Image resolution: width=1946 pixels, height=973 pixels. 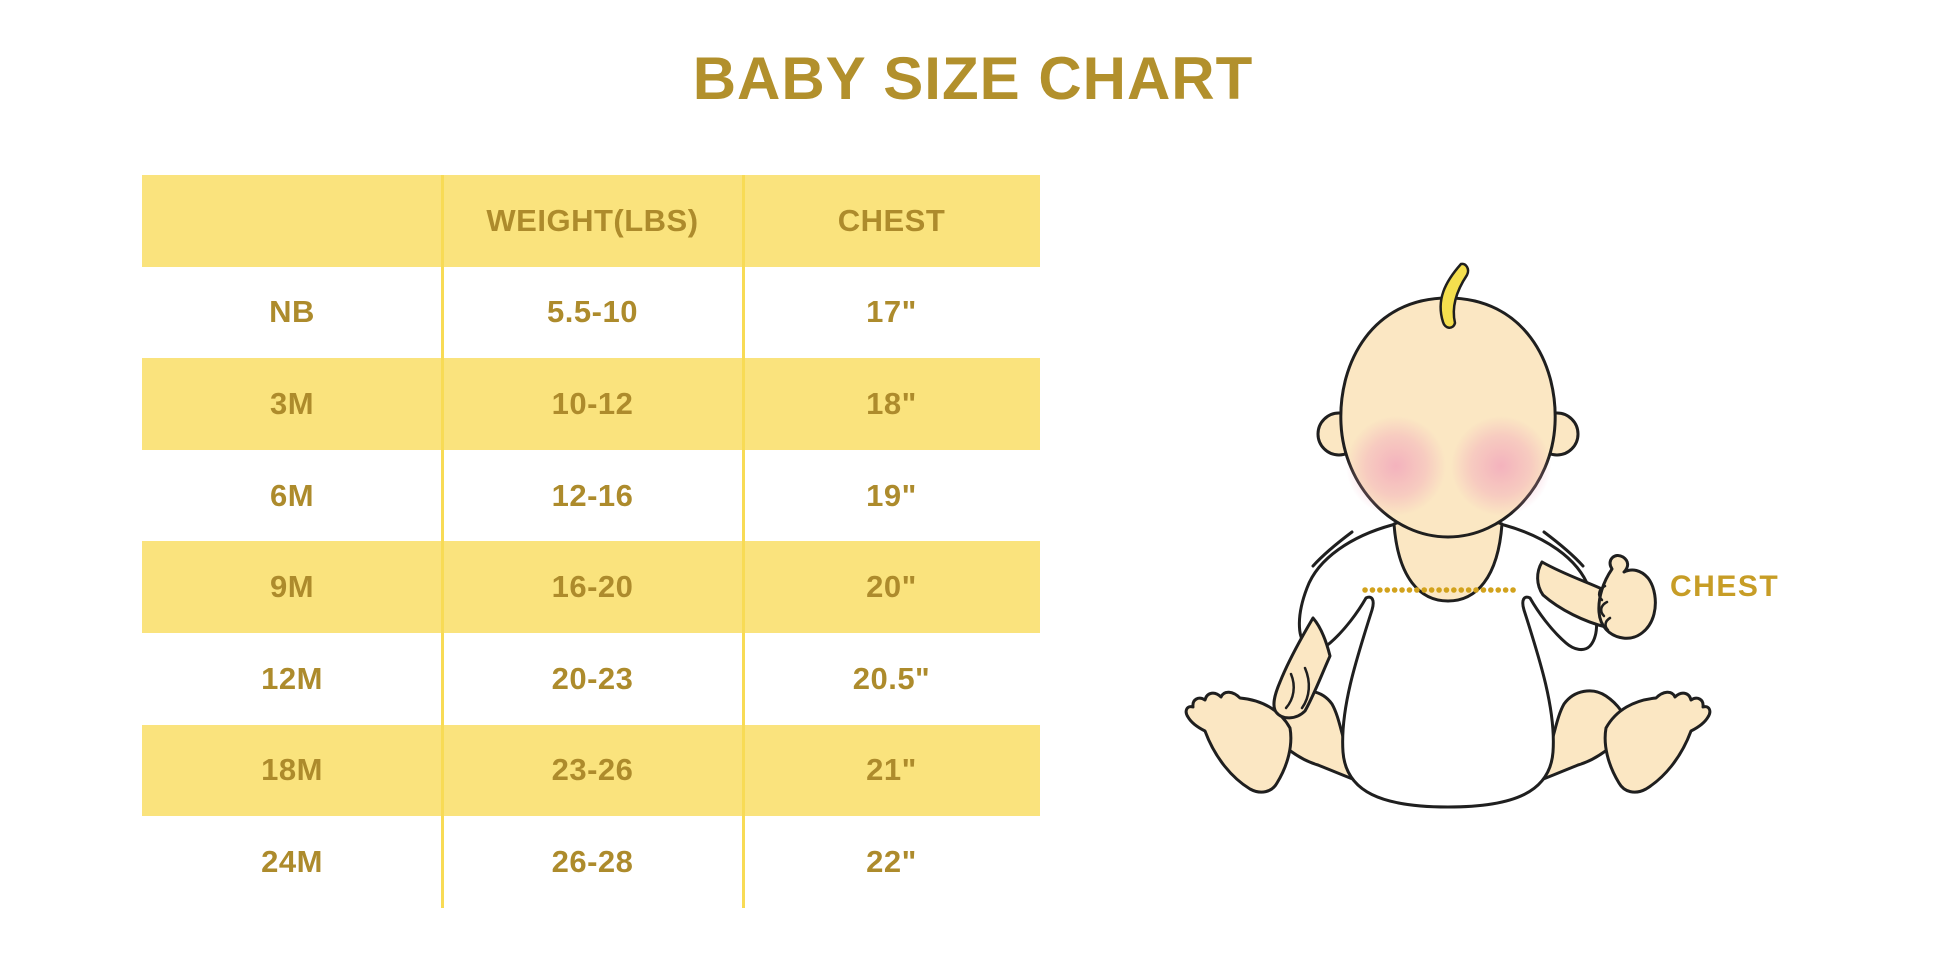 I want to click on chest-cell: 18", so click(x=891, y=403).